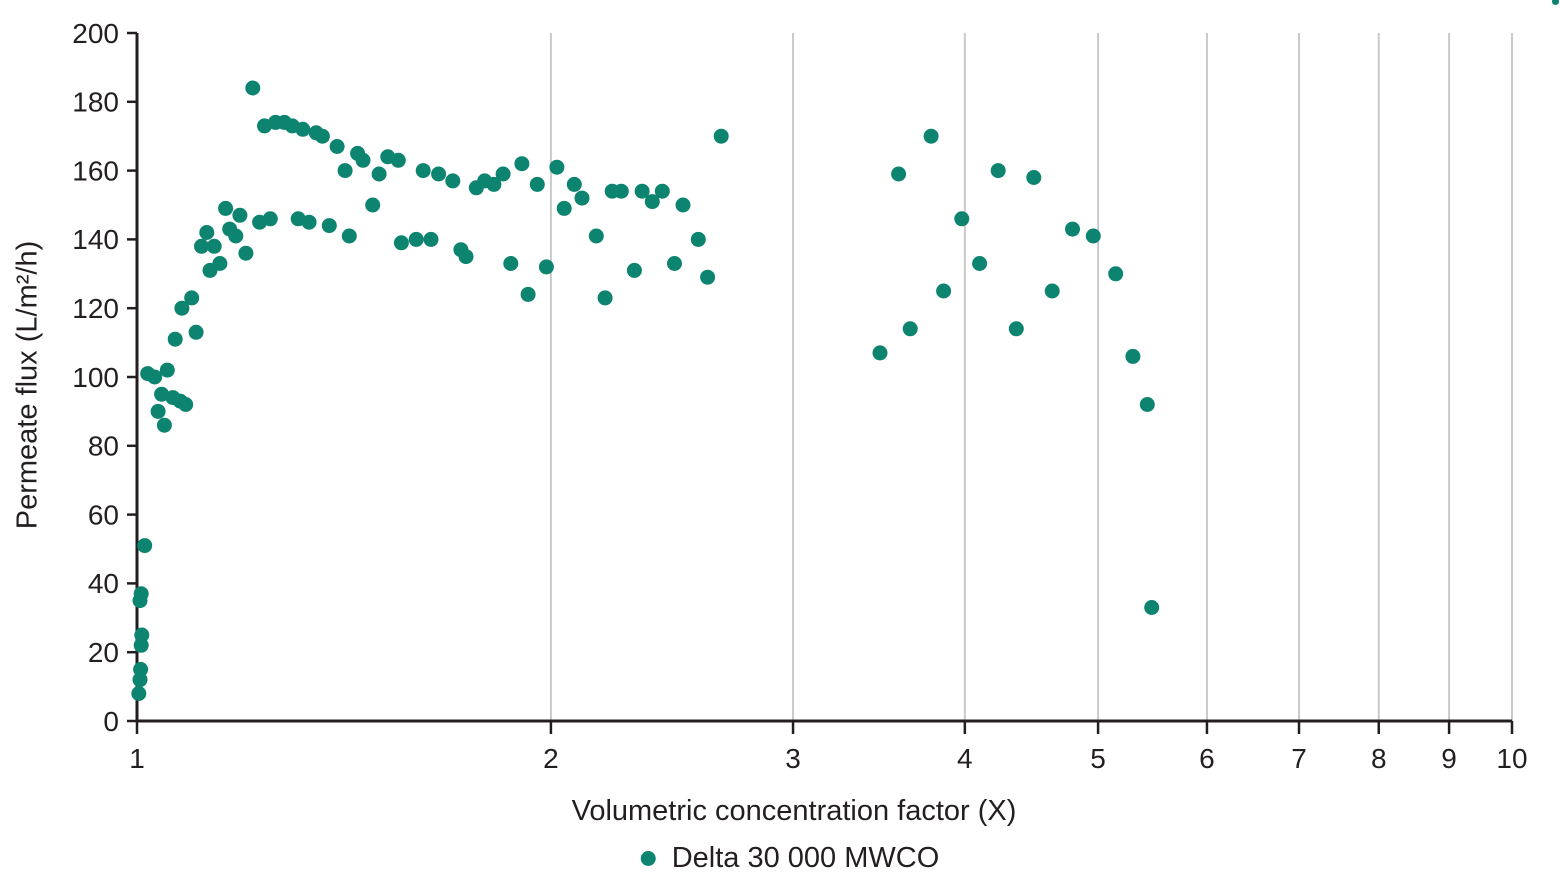 The image size is (1560, 876). Describe the element at coordinates (1511, 758) in the screenshot. I see `x-tick-label: 10` at that location.